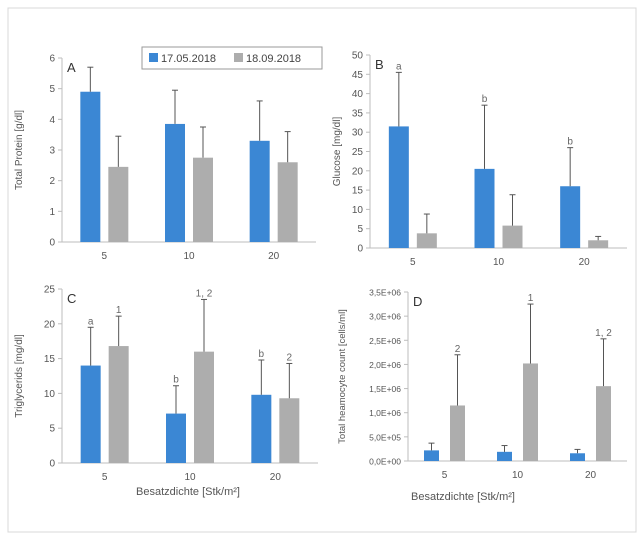  I want to click on y-tick-label: 50, so click(358, 56).